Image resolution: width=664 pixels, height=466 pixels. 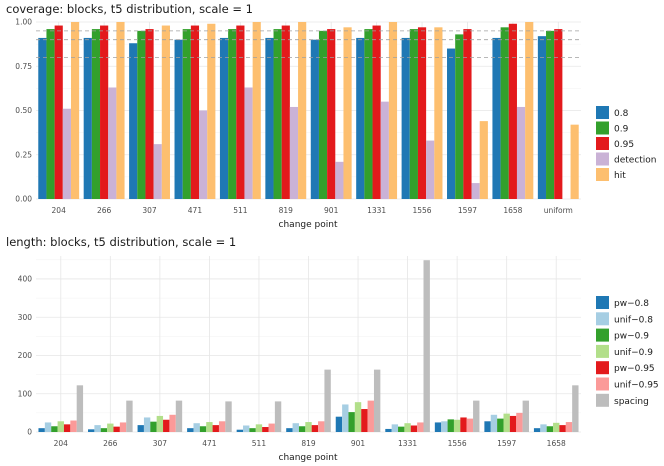 What do you see at coordinates (149, 210) in the screenshot?
I see `coverage-x-tick-label: 307` at bounding box center [149, 210].